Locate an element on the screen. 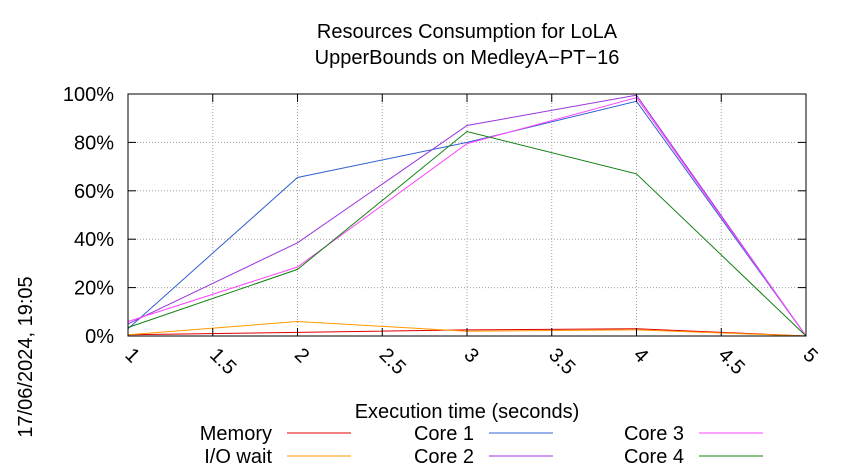 This screenshot has width=850, height=475. legend-label-memory: Memory is located at coordinates (236, 434).